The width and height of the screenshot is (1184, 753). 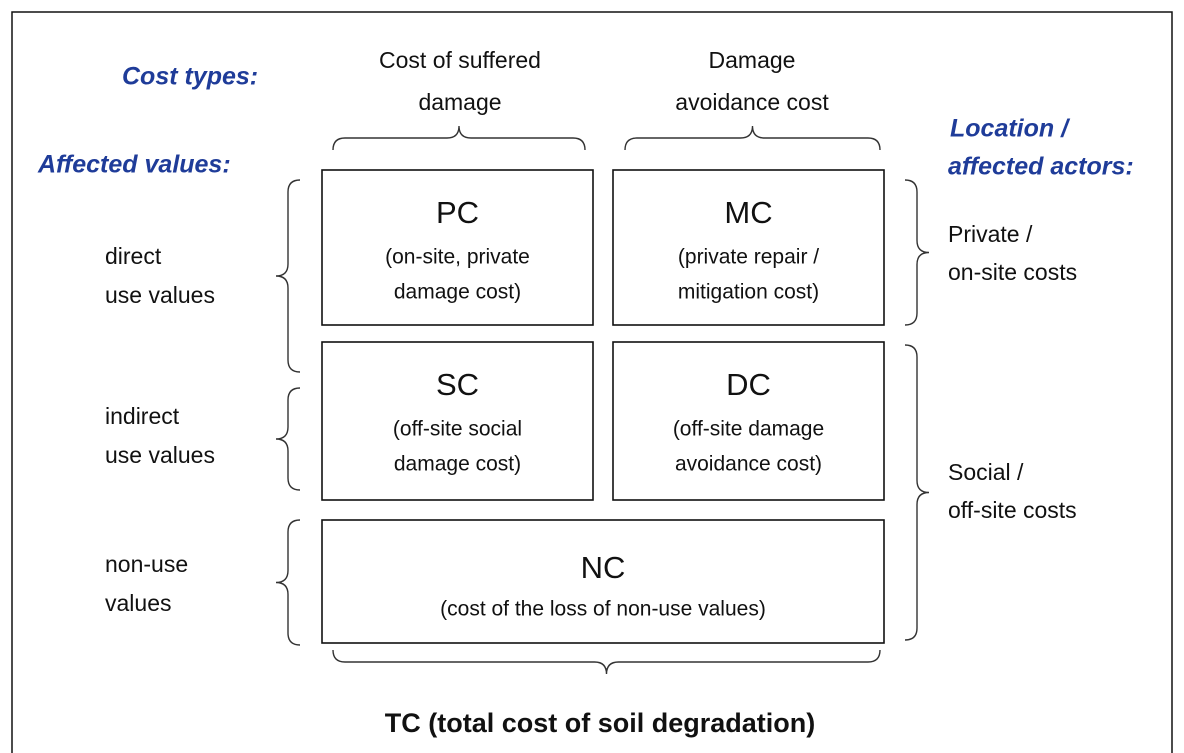 What do you see at coordinates (748, 292) in the screenshot?
I see `box-description: mitigation cost)` at bounding box center [748, 292].